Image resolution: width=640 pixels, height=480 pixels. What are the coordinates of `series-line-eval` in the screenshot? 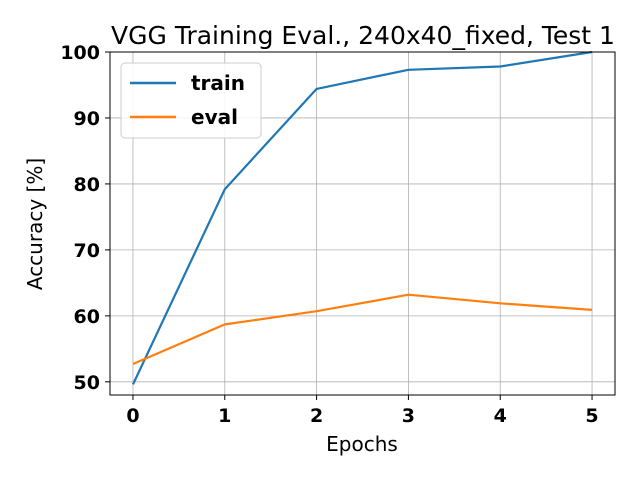 It's located at (362, 329).